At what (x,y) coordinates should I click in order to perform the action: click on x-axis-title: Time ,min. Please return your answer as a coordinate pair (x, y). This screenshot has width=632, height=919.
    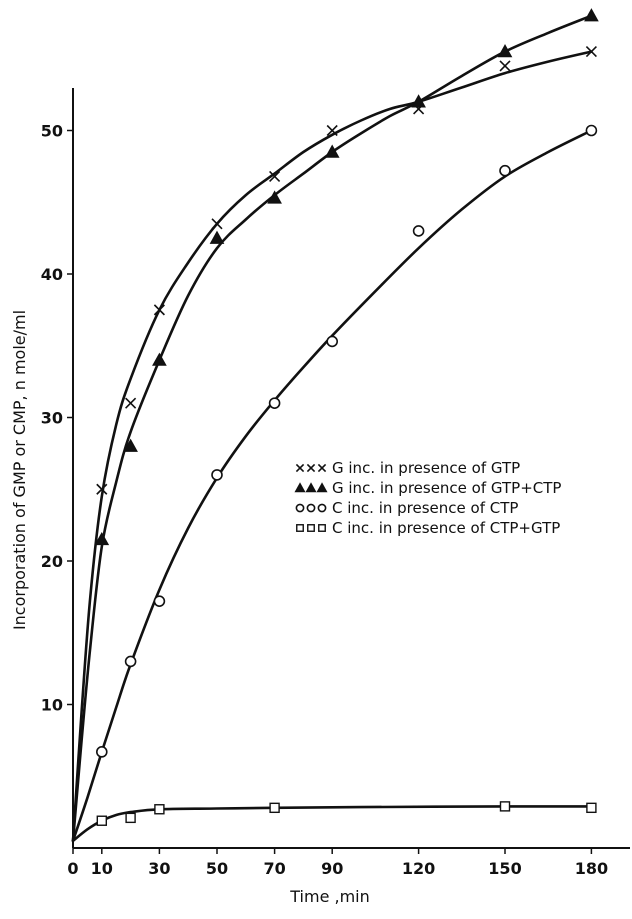
    Looking at the image, I should click on (329, 896).